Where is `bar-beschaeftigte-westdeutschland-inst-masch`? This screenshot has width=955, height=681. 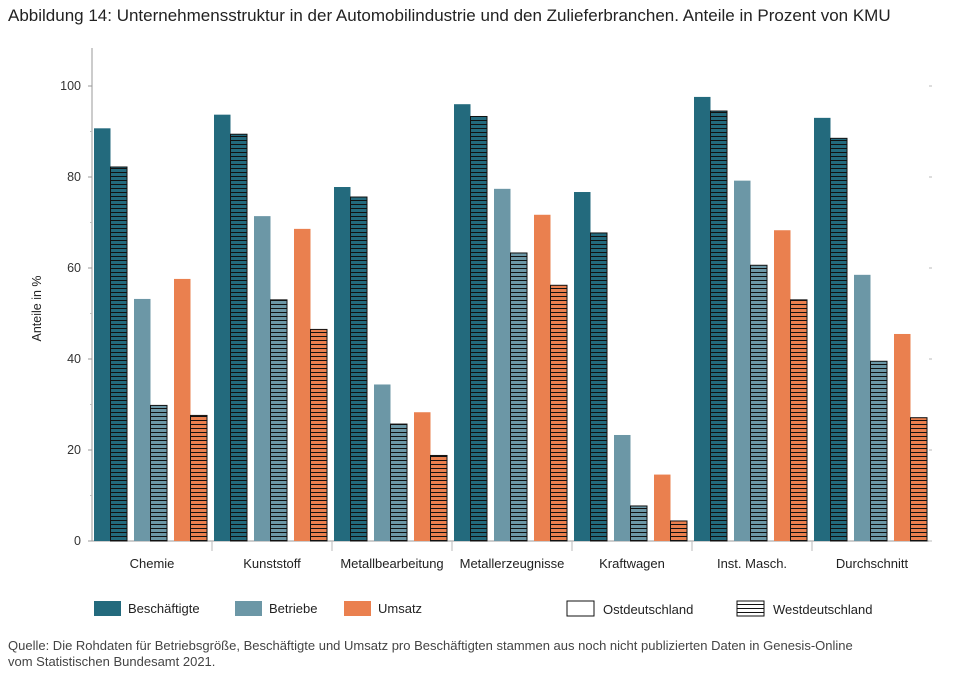 bar-beschaeftigte-westdeutschland-inst-masch is located at coordinates (719, 326).